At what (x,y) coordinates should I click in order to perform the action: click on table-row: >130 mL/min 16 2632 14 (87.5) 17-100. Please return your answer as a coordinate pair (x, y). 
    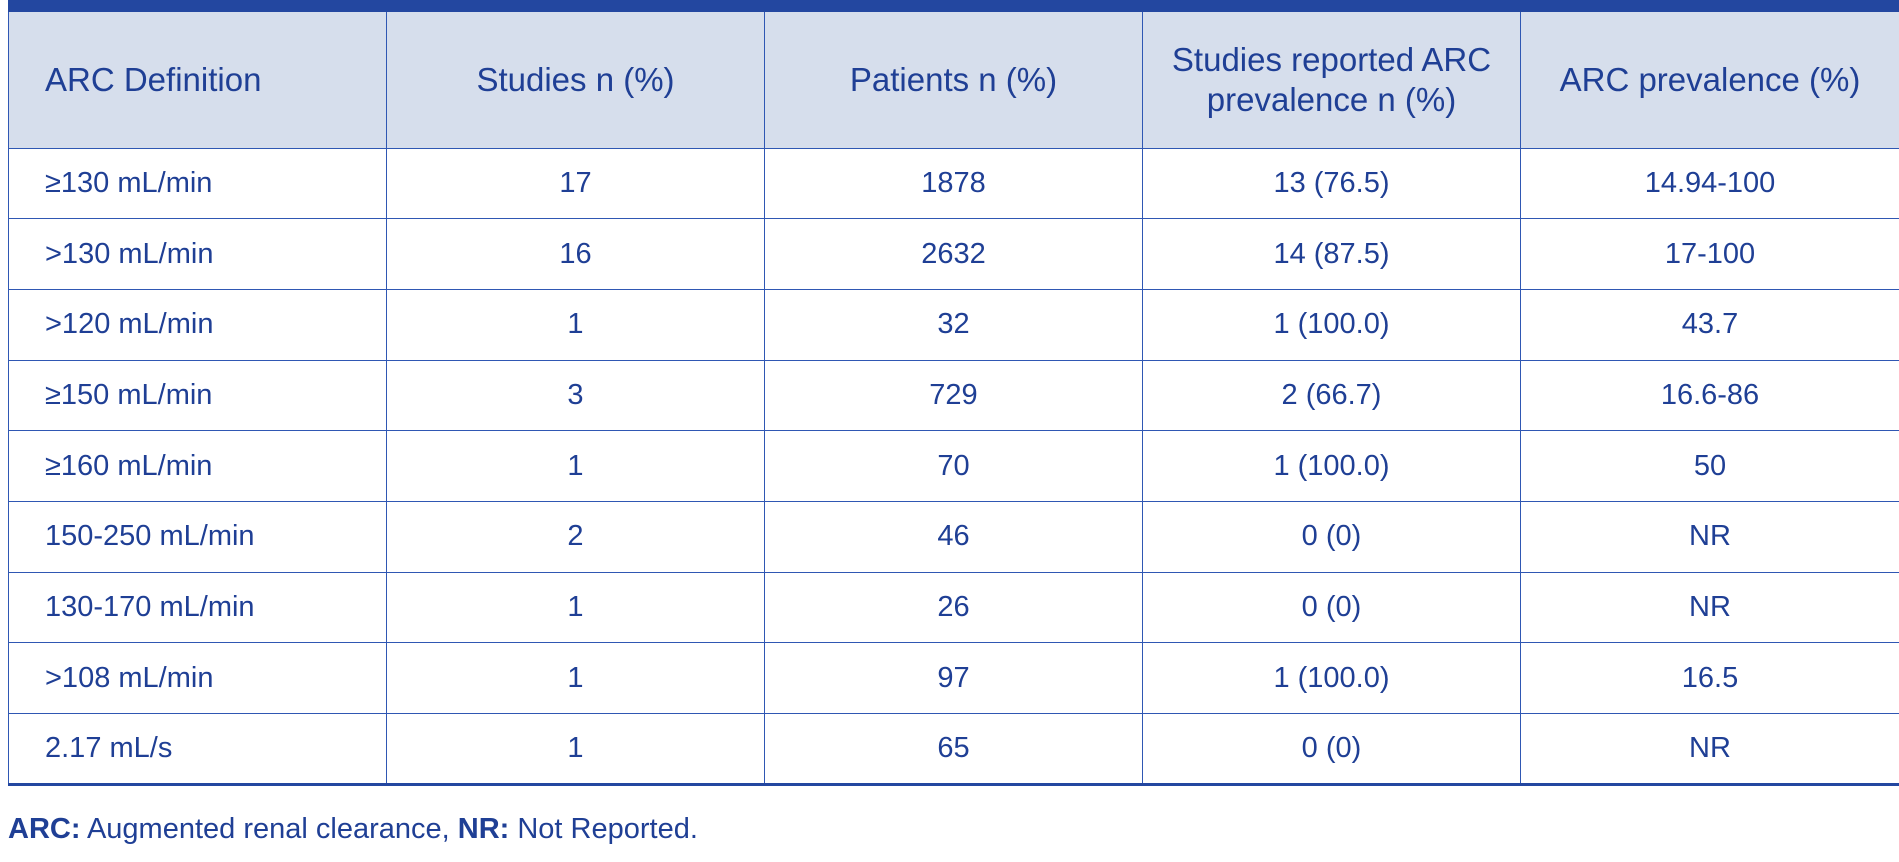
    Looking at the image, I should click on (953, 254).